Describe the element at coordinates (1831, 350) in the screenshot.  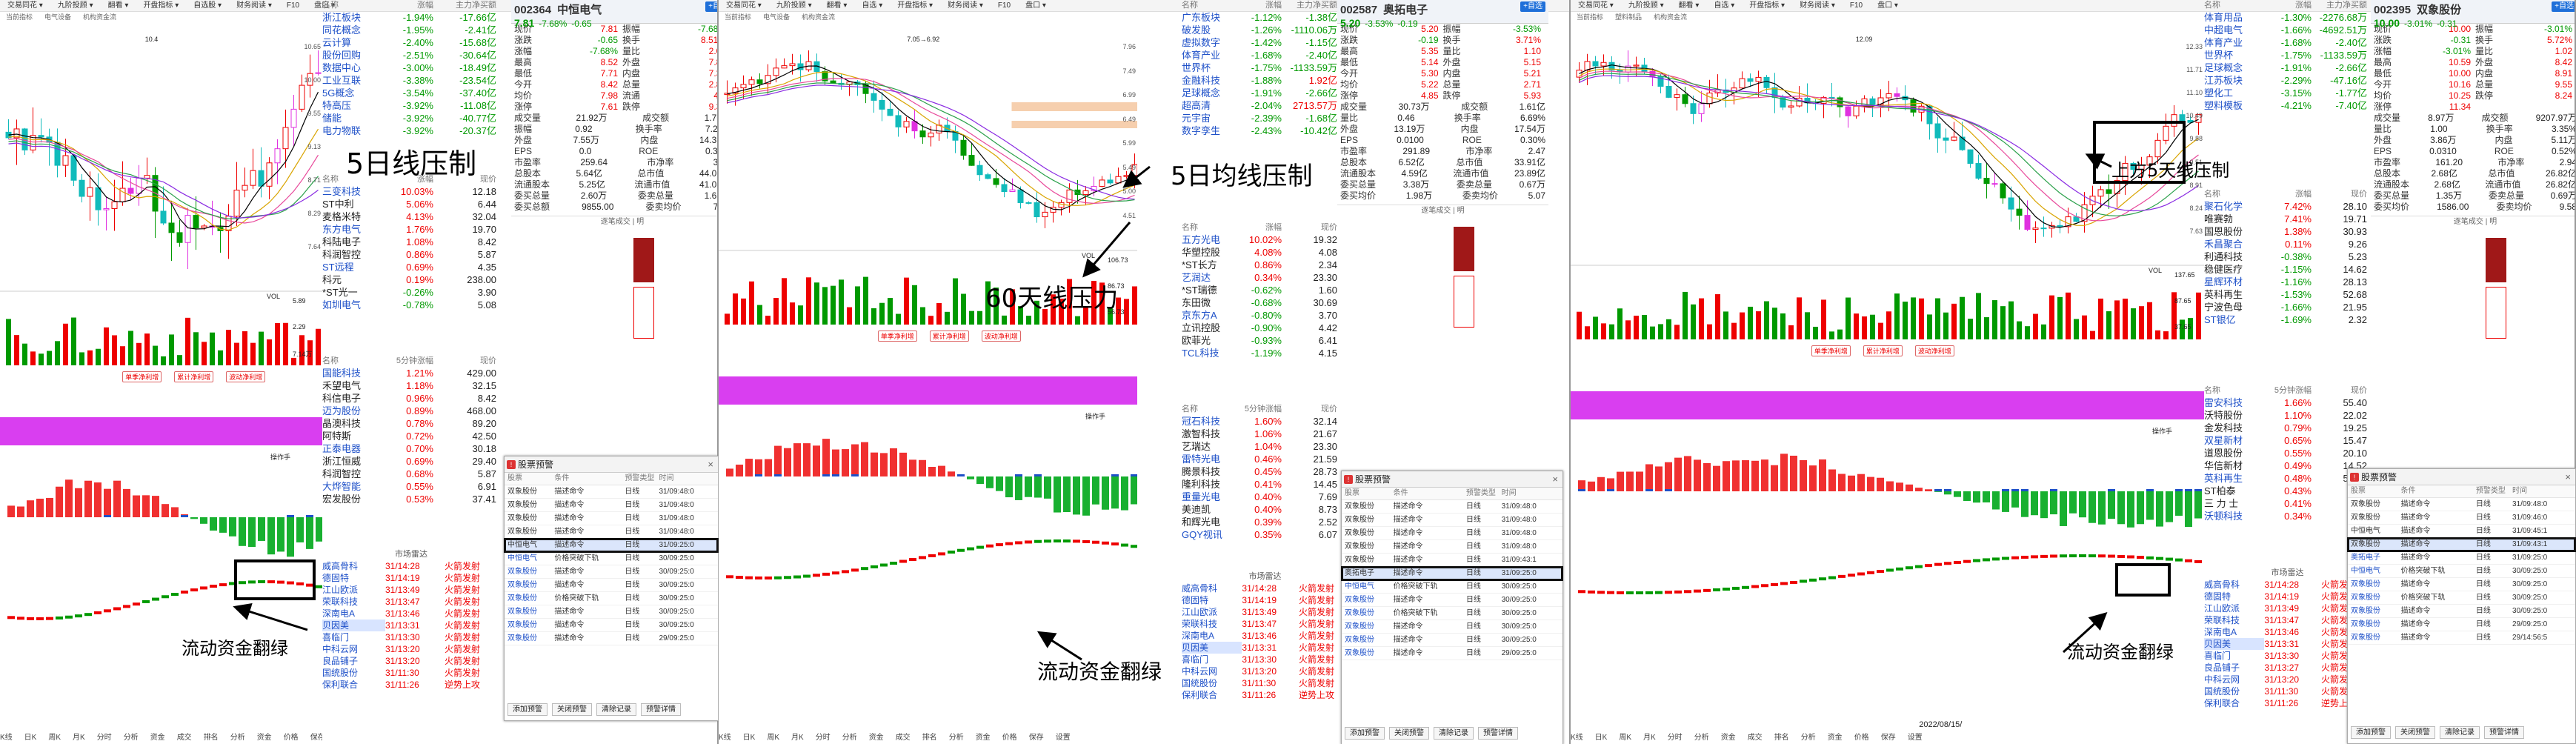
I see `indicator-pill: 单季净利增` at that location.